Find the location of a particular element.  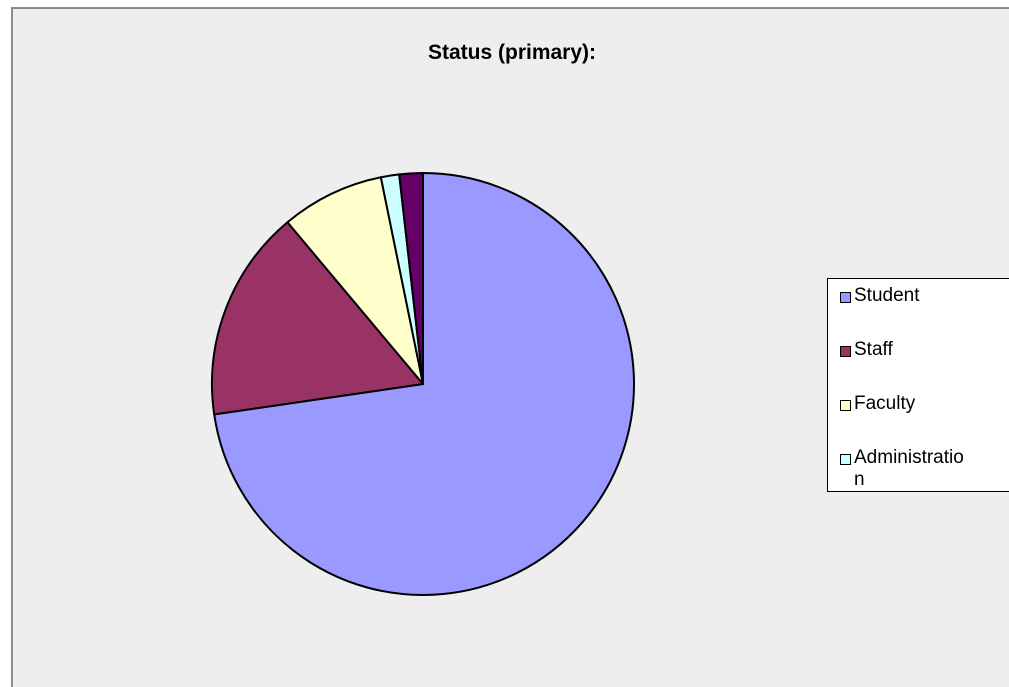

legend-label: Student is located at coordinates (887, 295).